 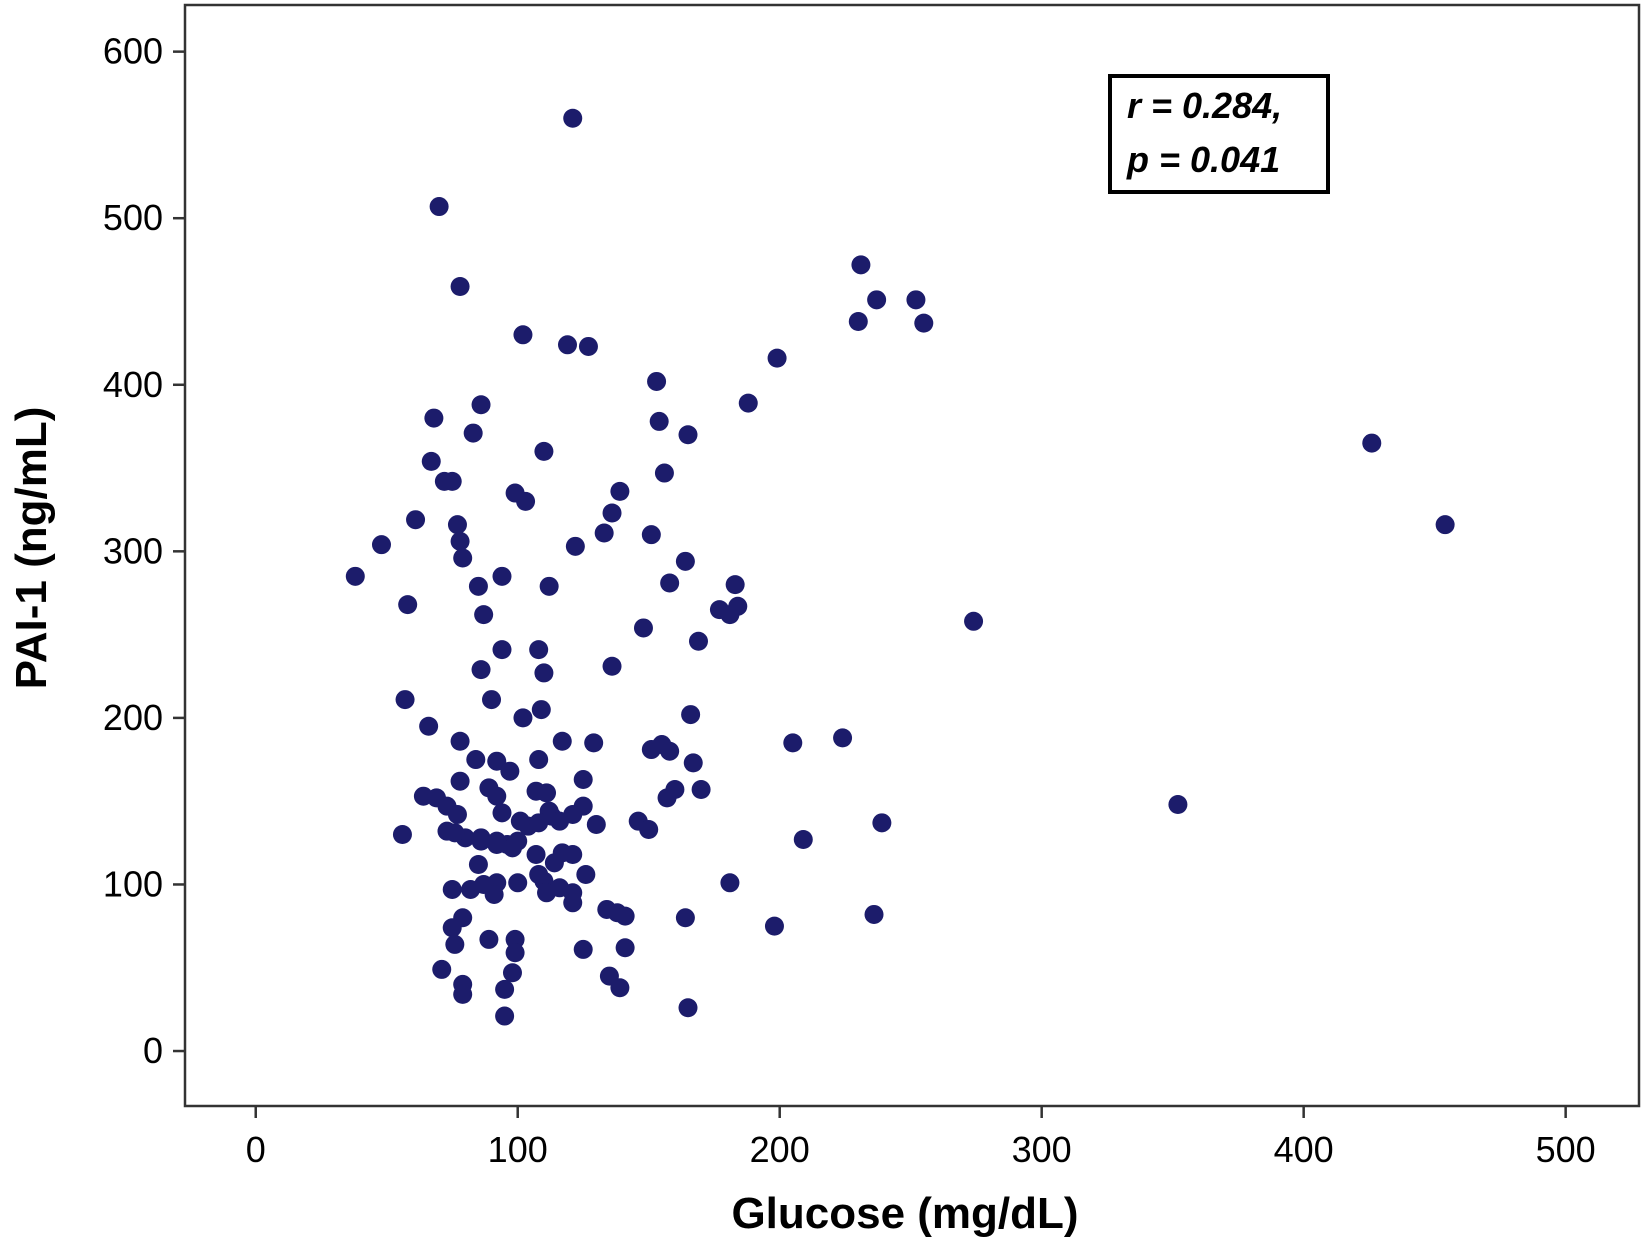 I want to click on y-tick-label: 100, so click(x=133, y=883).